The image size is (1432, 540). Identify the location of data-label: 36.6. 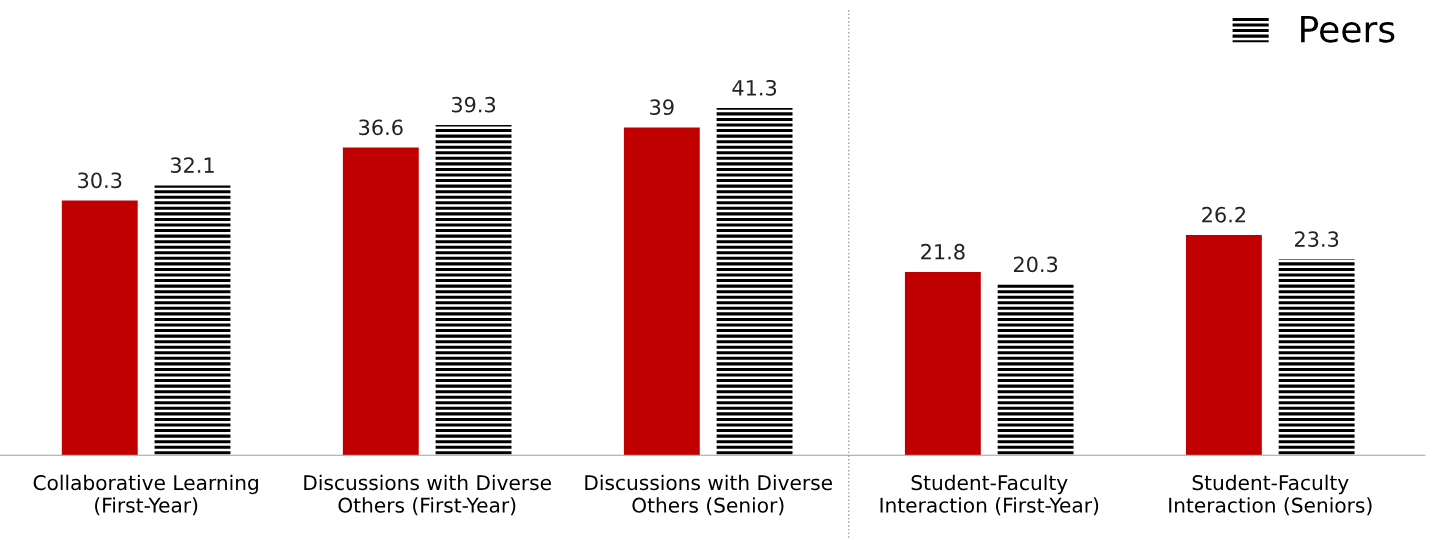
(381, 127).